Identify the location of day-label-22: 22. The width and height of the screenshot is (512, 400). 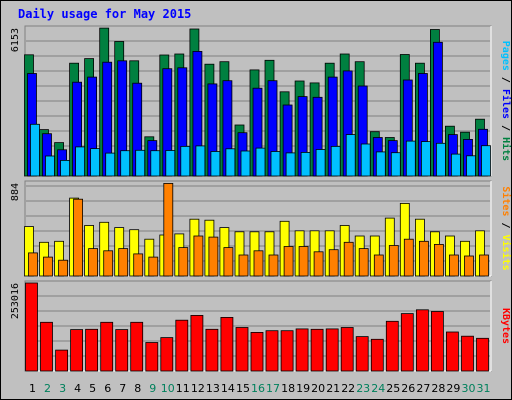
(348, 388).